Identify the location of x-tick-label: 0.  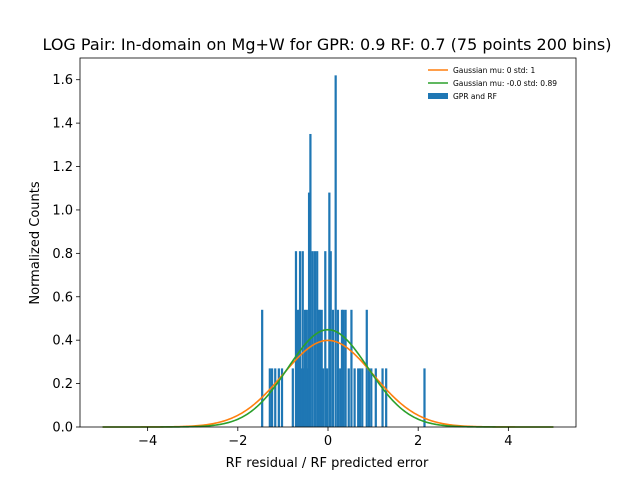
(328, 441).